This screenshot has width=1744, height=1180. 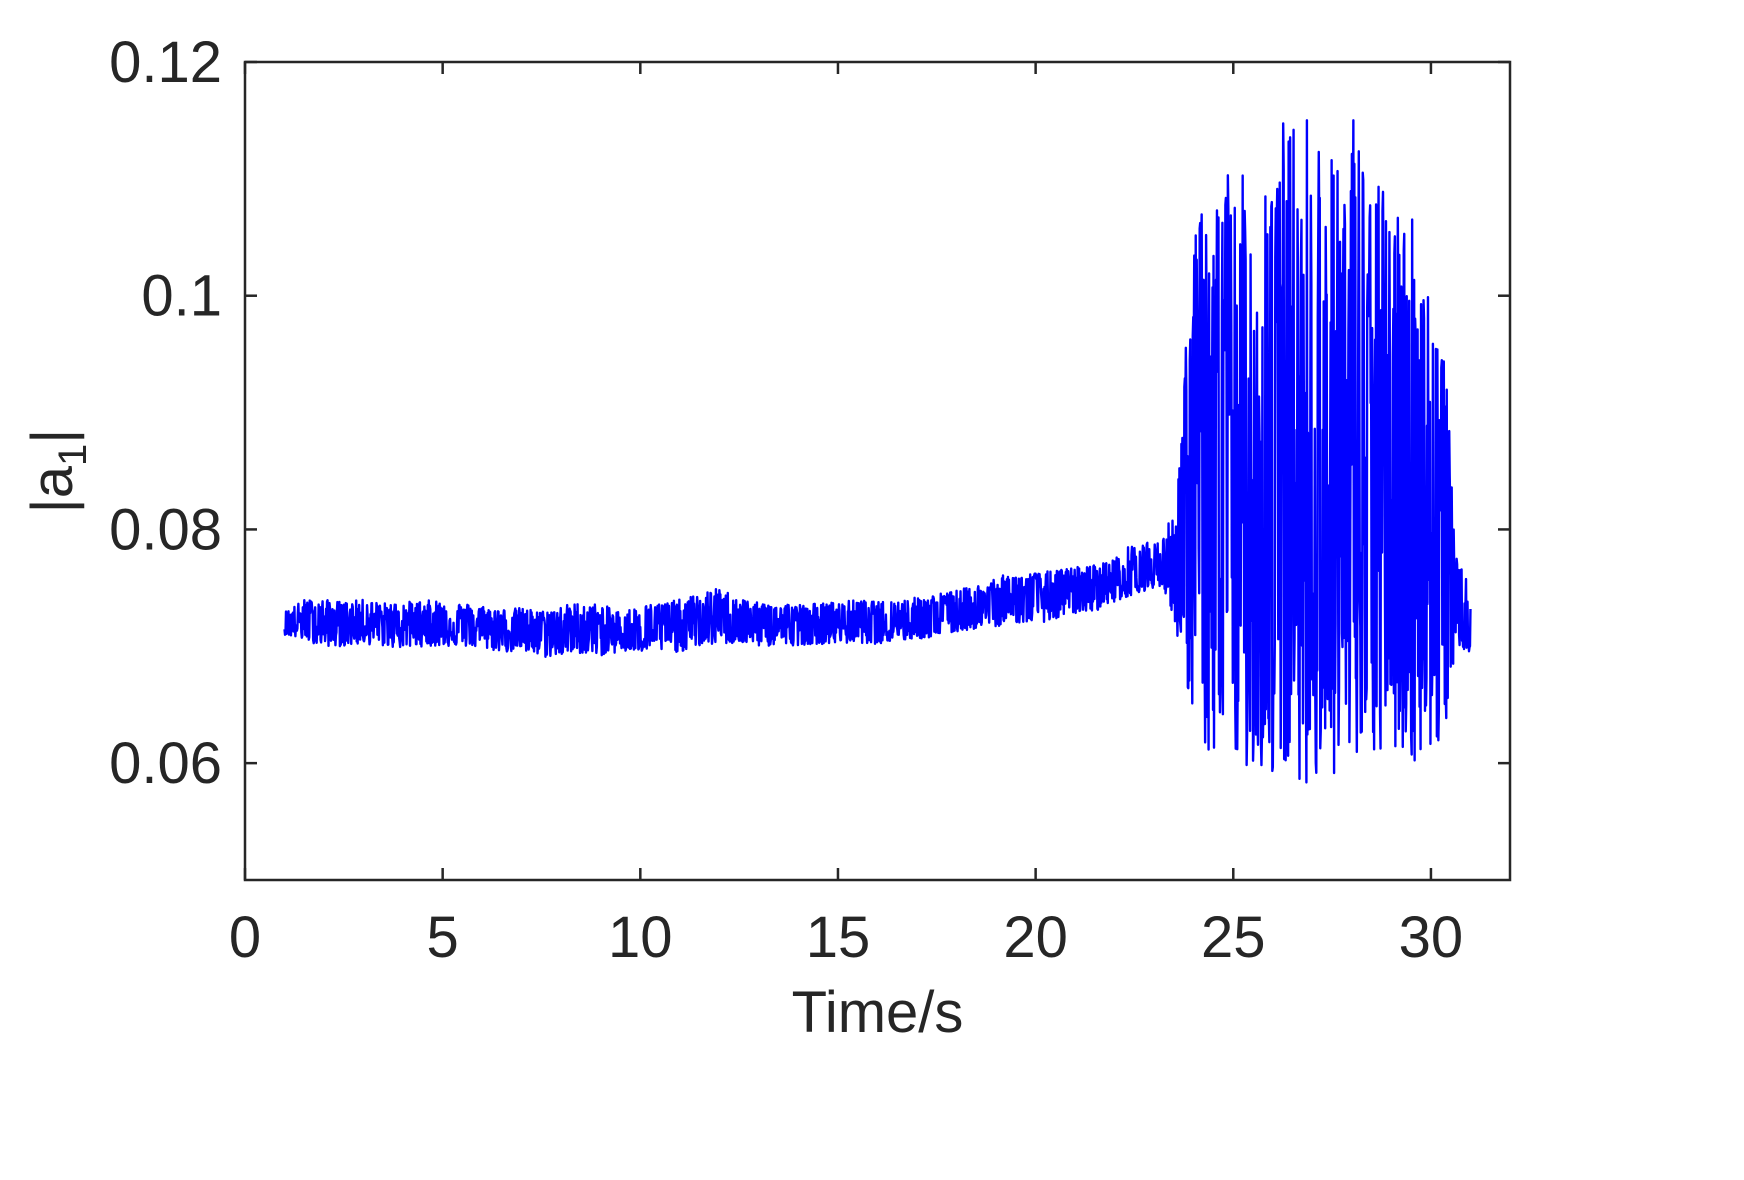 What do you see at coordinates (1233, 937) in the screenshot?
I see `x-tick-label: 25` at bounding box center [1233, 937].